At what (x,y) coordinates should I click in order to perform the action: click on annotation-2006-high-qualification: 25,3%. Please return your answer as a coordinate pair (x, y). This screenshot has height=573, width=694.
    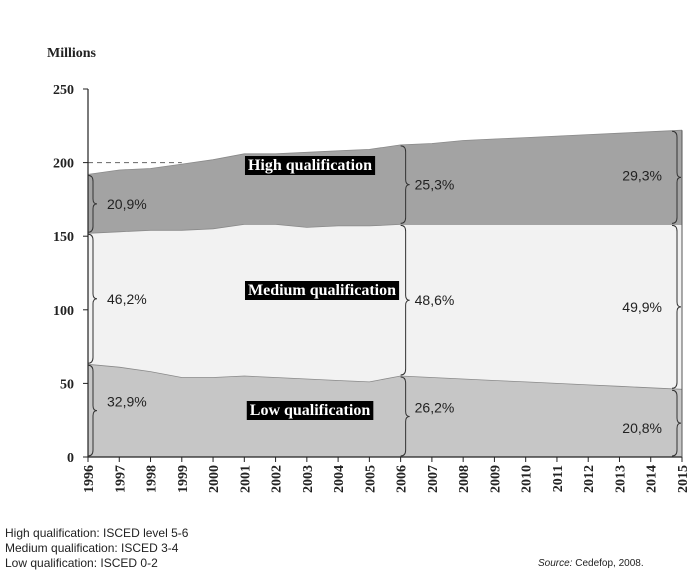
    Looking at the image, I should click on (435, 185).